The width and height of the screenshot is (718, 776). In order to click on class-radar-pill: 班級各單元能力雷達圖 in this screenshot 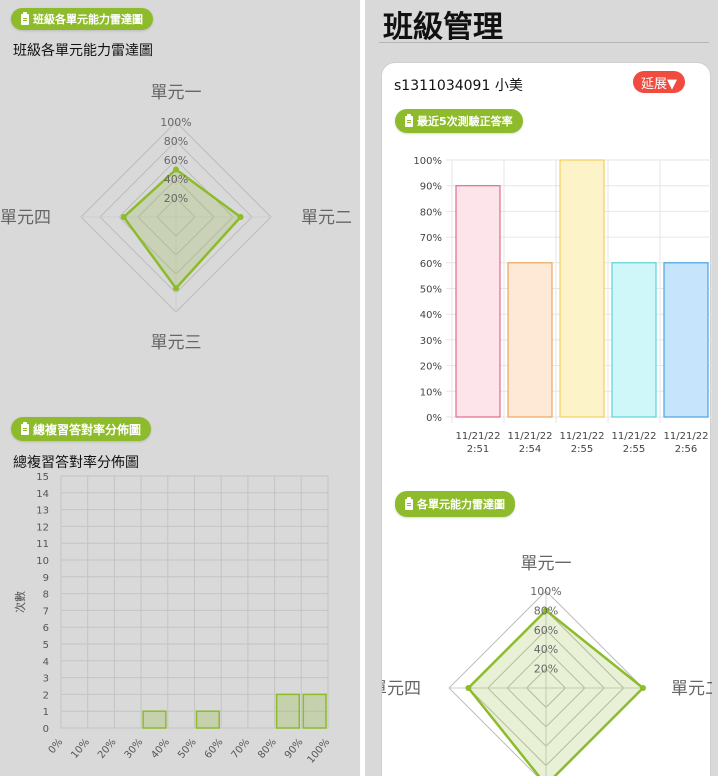, I will do `click(82, 19)`.